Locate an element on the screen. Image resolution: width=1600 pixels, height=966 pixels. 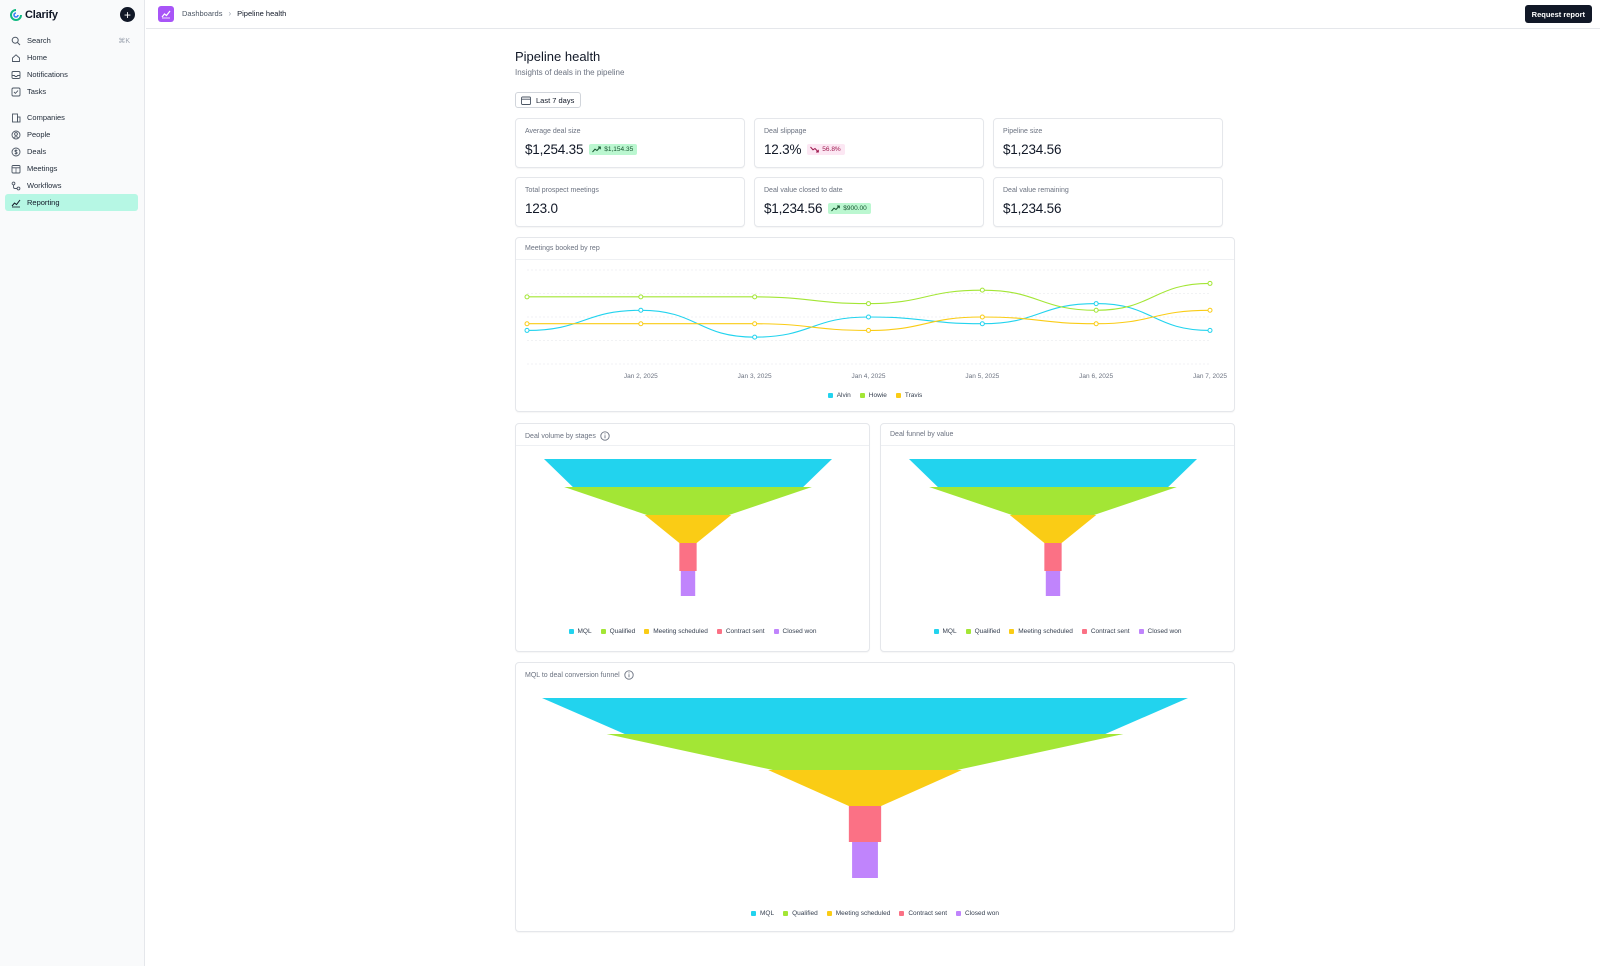
sidebar-item-label: Deals is located at coordinates (37, 151).